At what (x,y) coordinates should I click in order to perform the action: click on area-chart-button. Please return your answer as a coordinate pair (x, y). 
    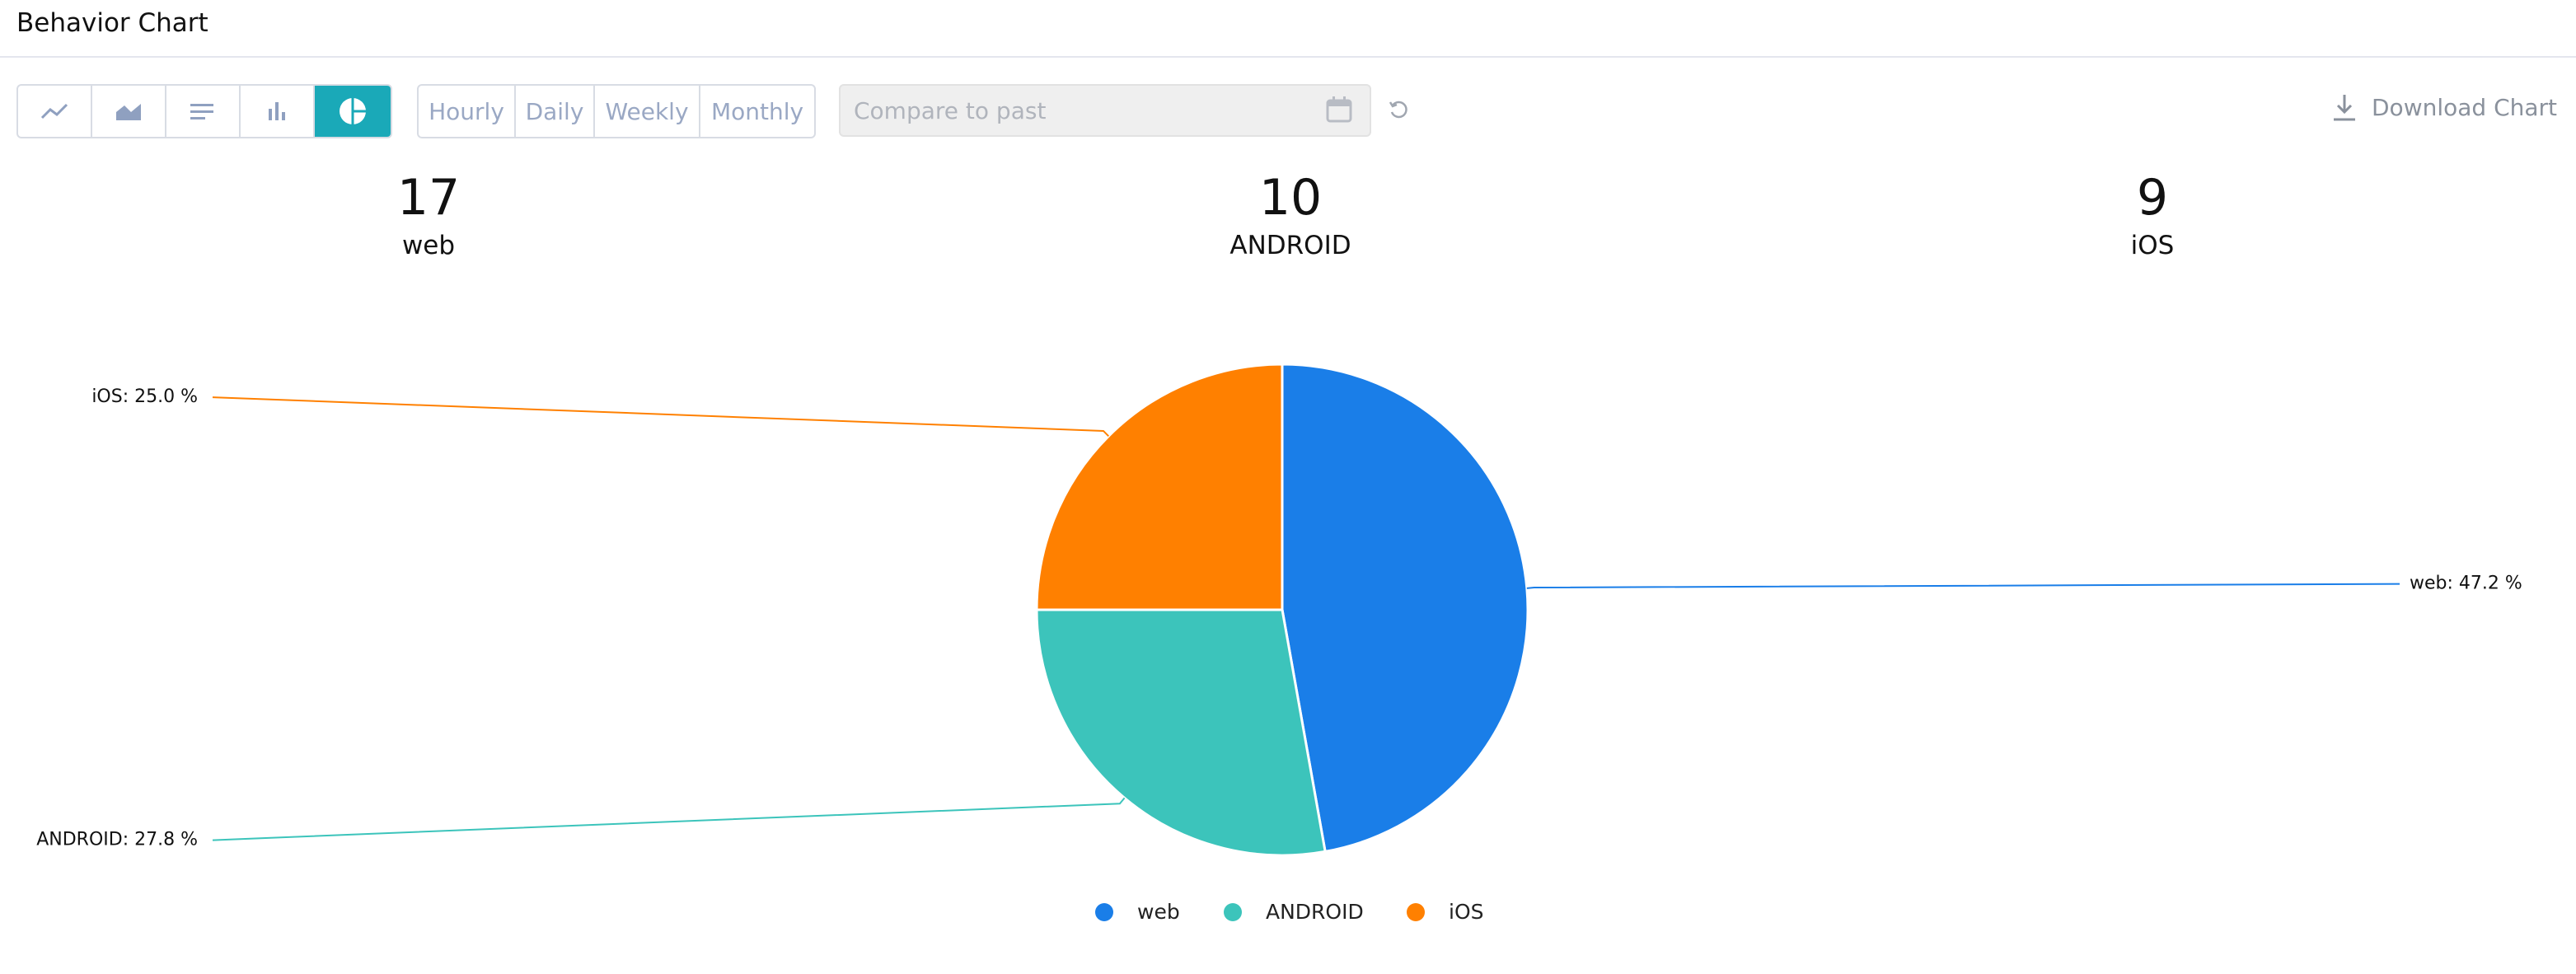
    Looking at the image, I should click on (129, 111).